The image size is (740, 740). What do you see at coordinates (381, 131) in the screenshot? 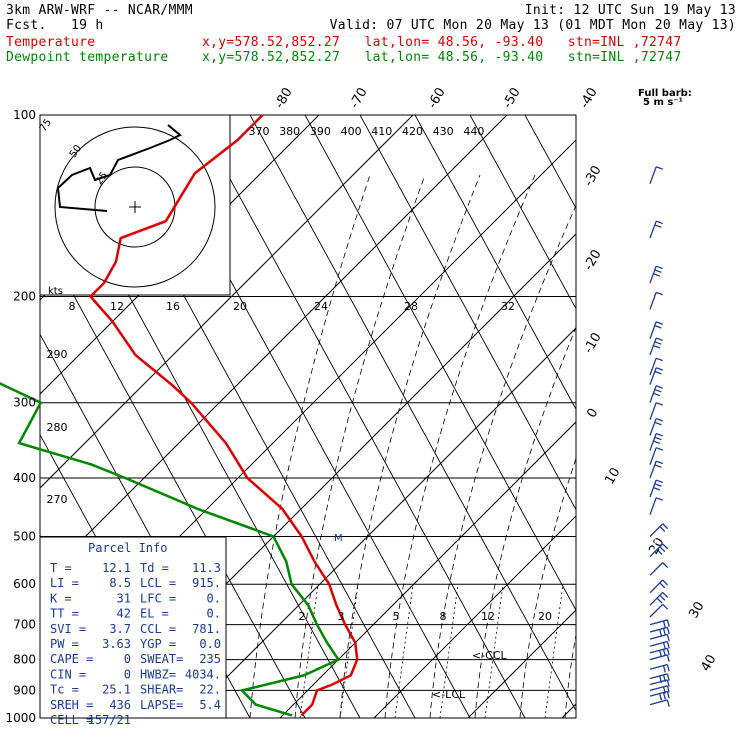
I see `theta-label: 410` at bounding box center [381, 131].